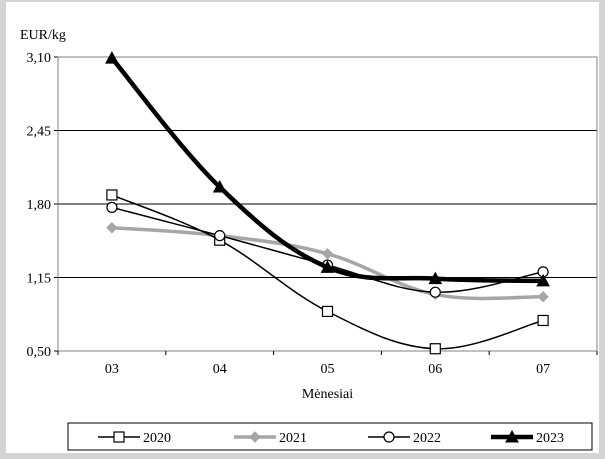 The width and height of the screenshot is (605, 459). What do you see at coordinates (435, 369) in the screenshot?
I see `x-tick-label: 06` at bounding box center [435, 369].